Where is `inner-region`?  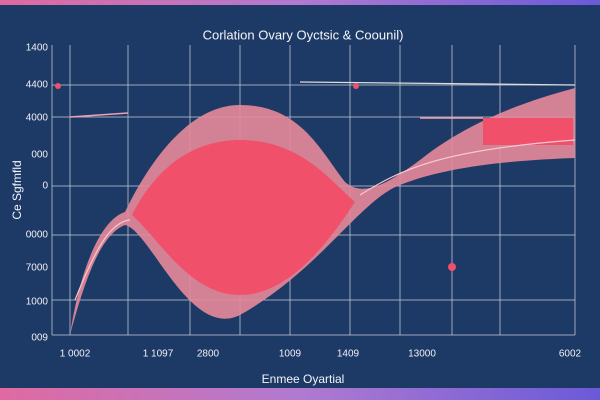 inner-region is located at coordinates (243, 217).